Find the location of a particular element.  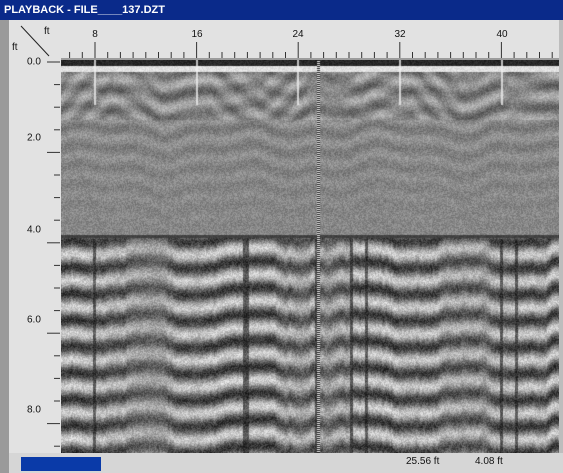

status-bar: 25.56 ft 4.08 ft is located at coordinates (286, 463).